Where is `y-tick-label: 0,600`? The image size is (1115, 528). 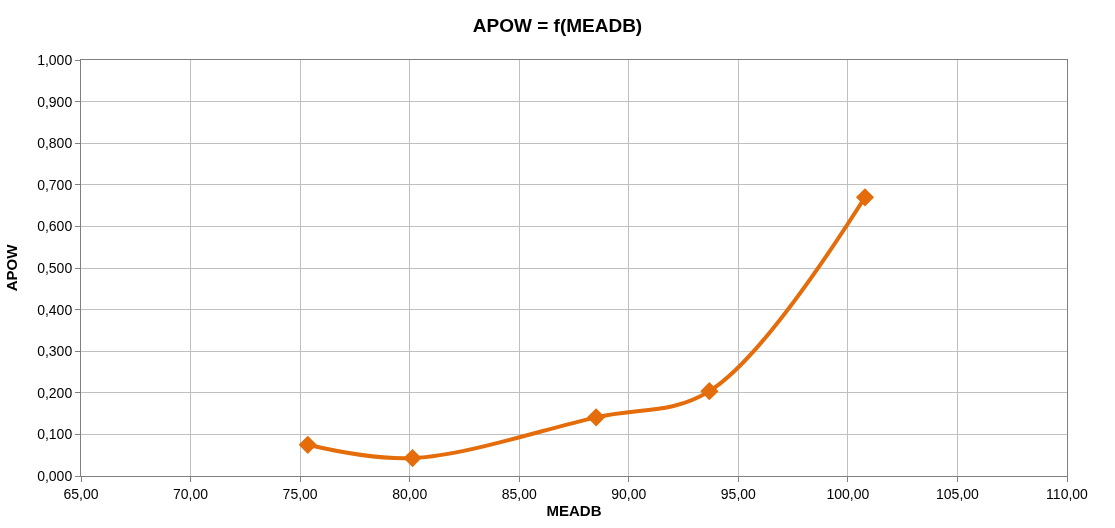 y-tick-label: 0,600 is located at coordinates (55, 226).